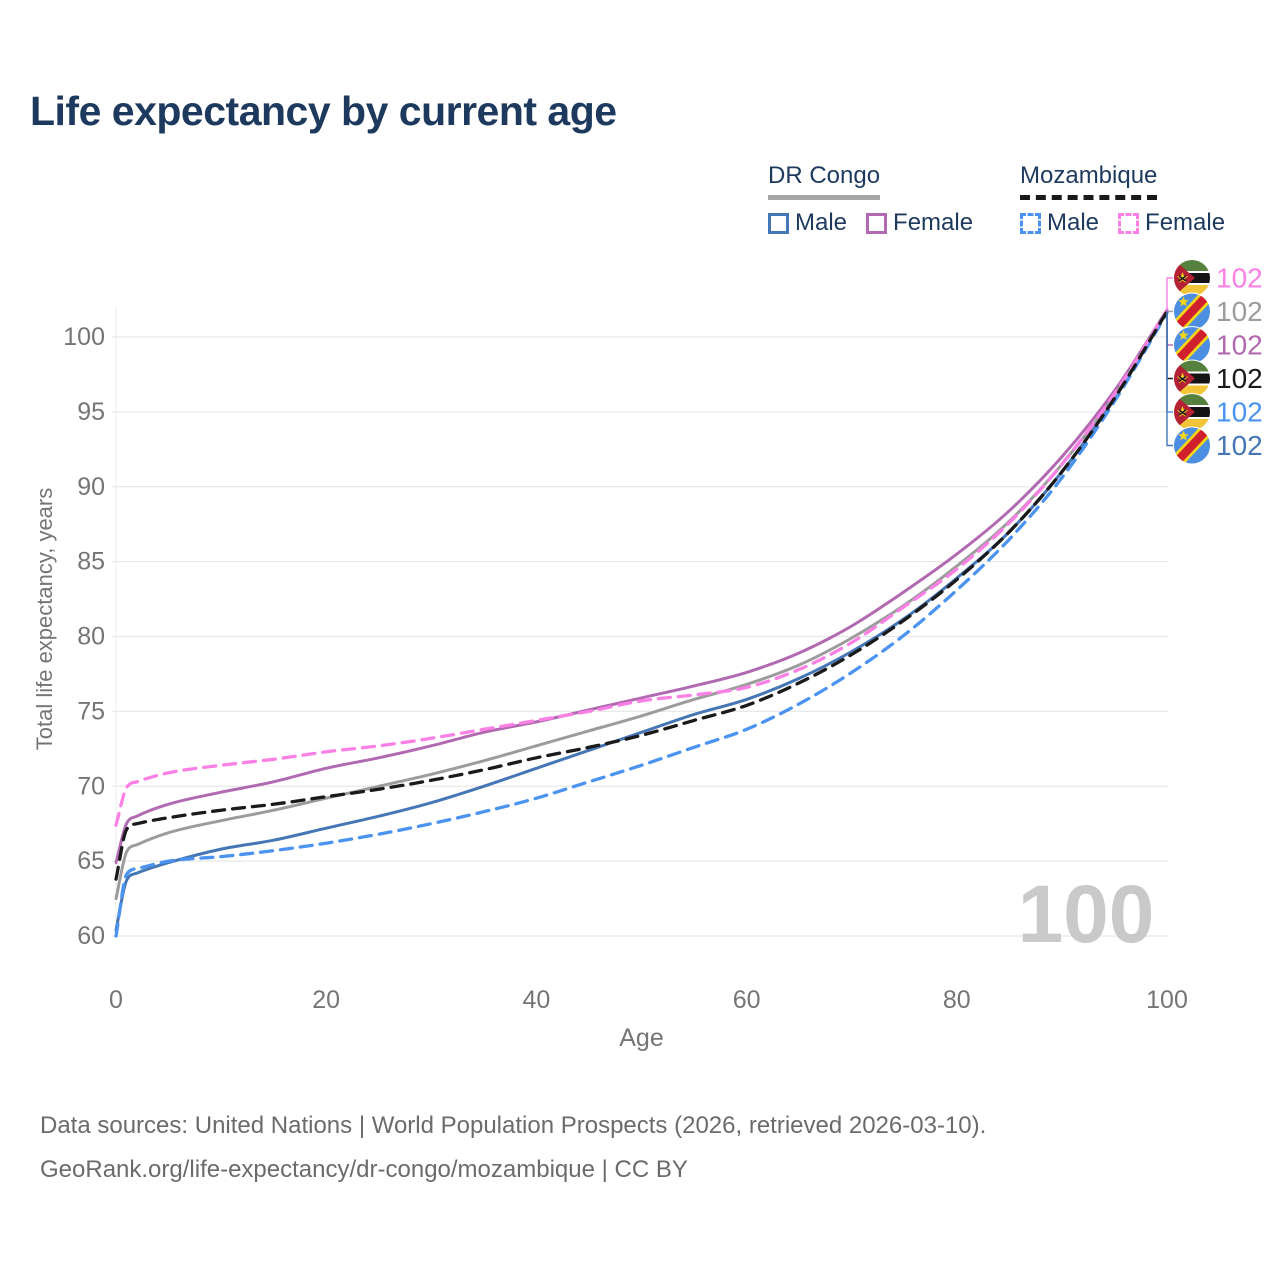  I want to click on age-watermark: 100, so click(1086, 914).